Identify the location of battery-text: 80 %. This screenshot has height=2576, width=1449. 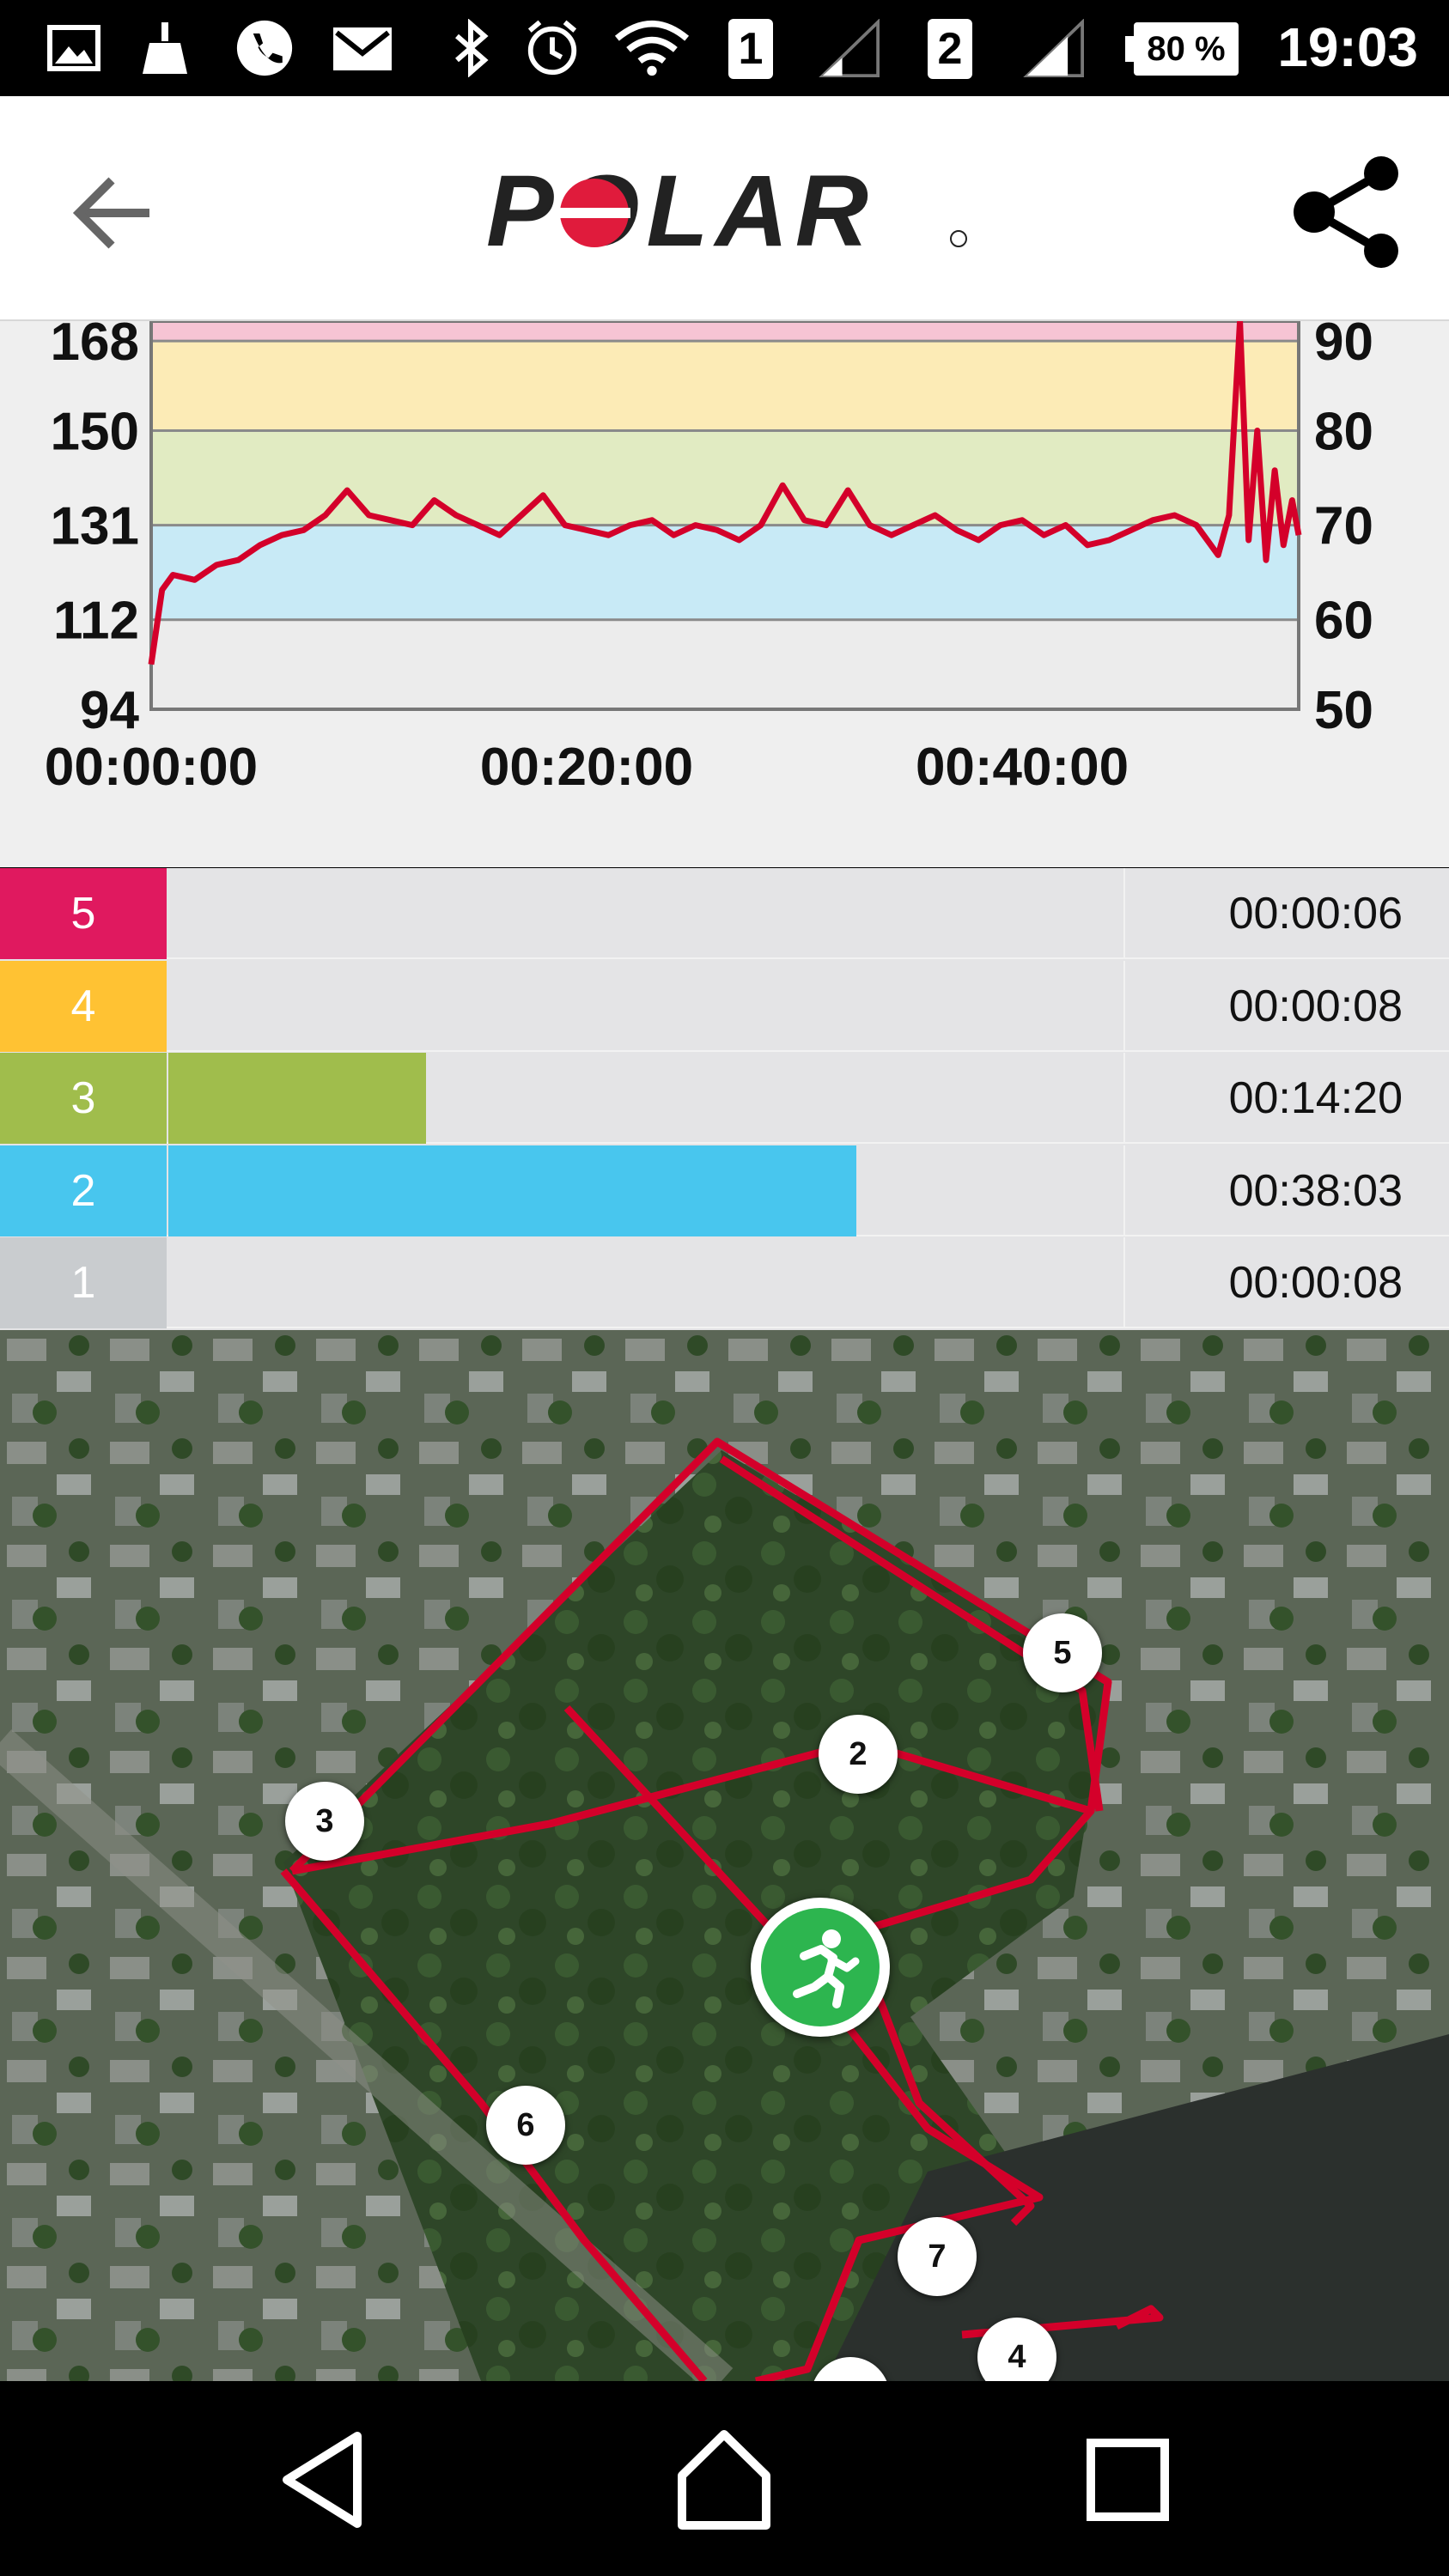
(1186, 49).